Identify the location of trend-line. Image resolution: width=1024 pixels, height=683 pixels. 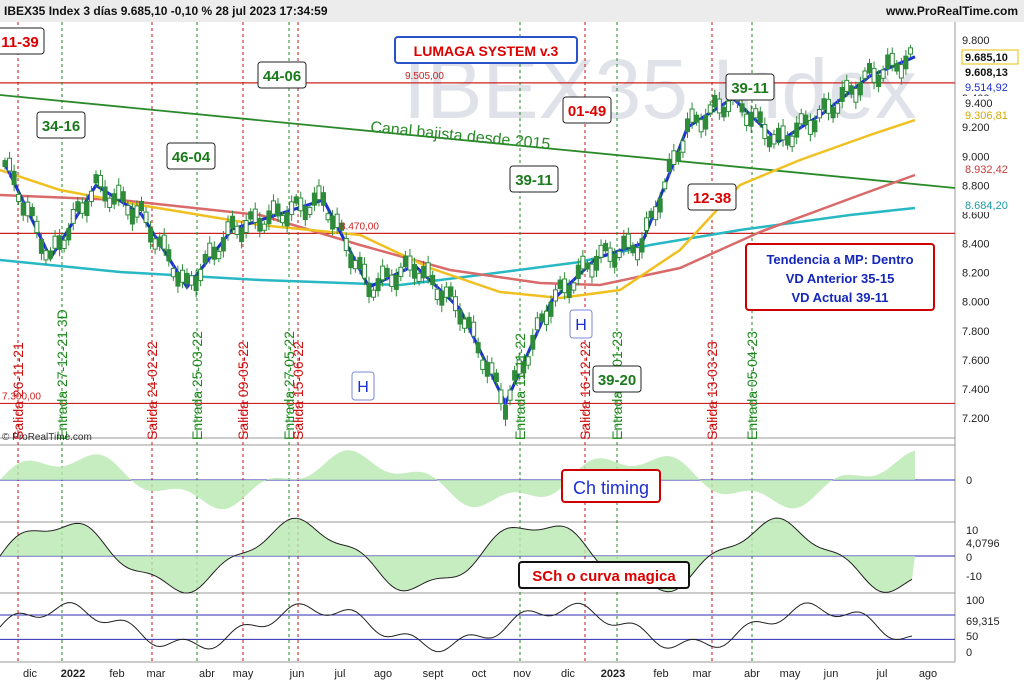
(478, 141).